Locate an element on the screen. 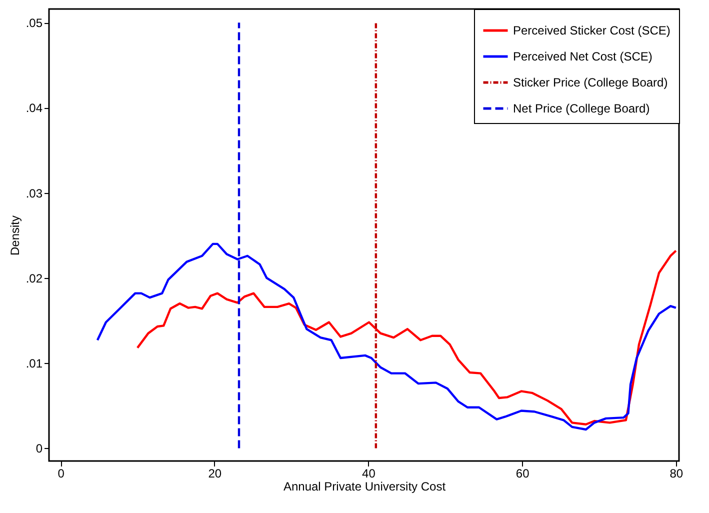 This screenshot has height=513, width=709. x-axis-title: Annual Private University Cost is located at coordinates (364, 487).